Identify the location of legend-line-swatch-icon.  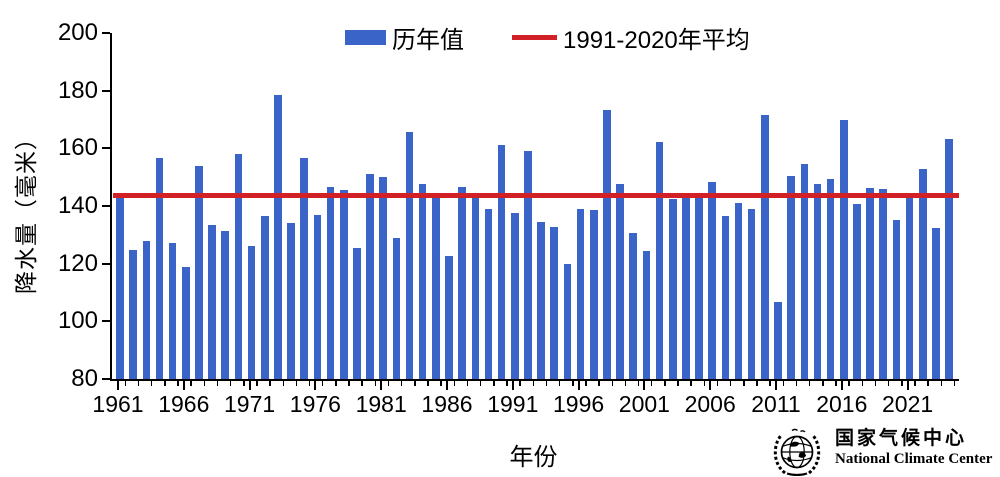
(534, 37).